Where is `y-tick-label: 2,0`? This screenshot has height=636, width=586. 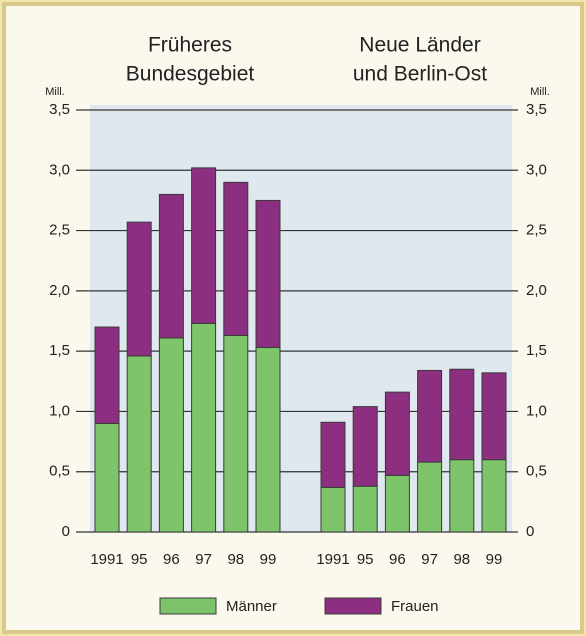
y-tick-label: 2,0 is located at coordinates (59, 290).